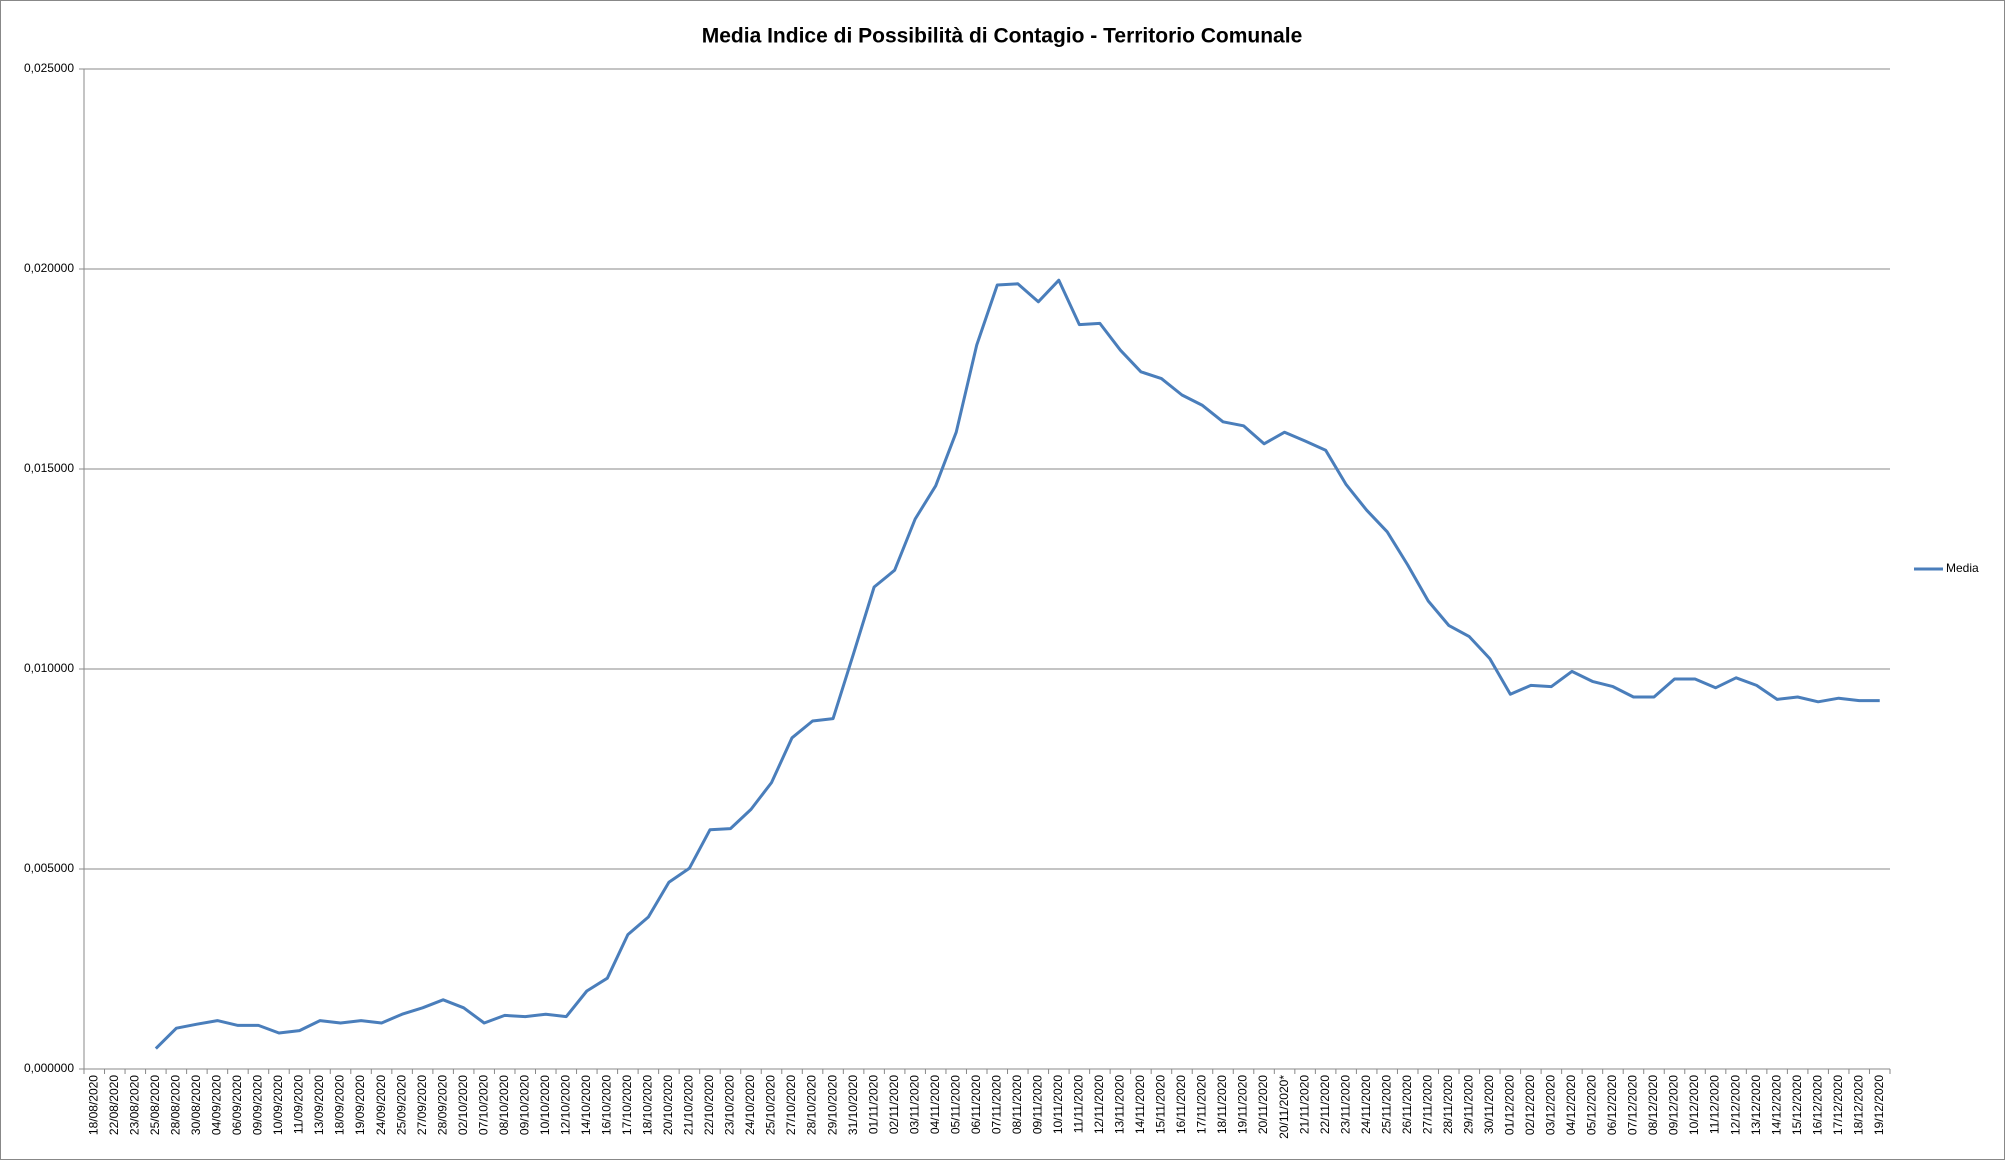  I want to click on x-tick-label: 18/09/2020, so click(340, 1105).